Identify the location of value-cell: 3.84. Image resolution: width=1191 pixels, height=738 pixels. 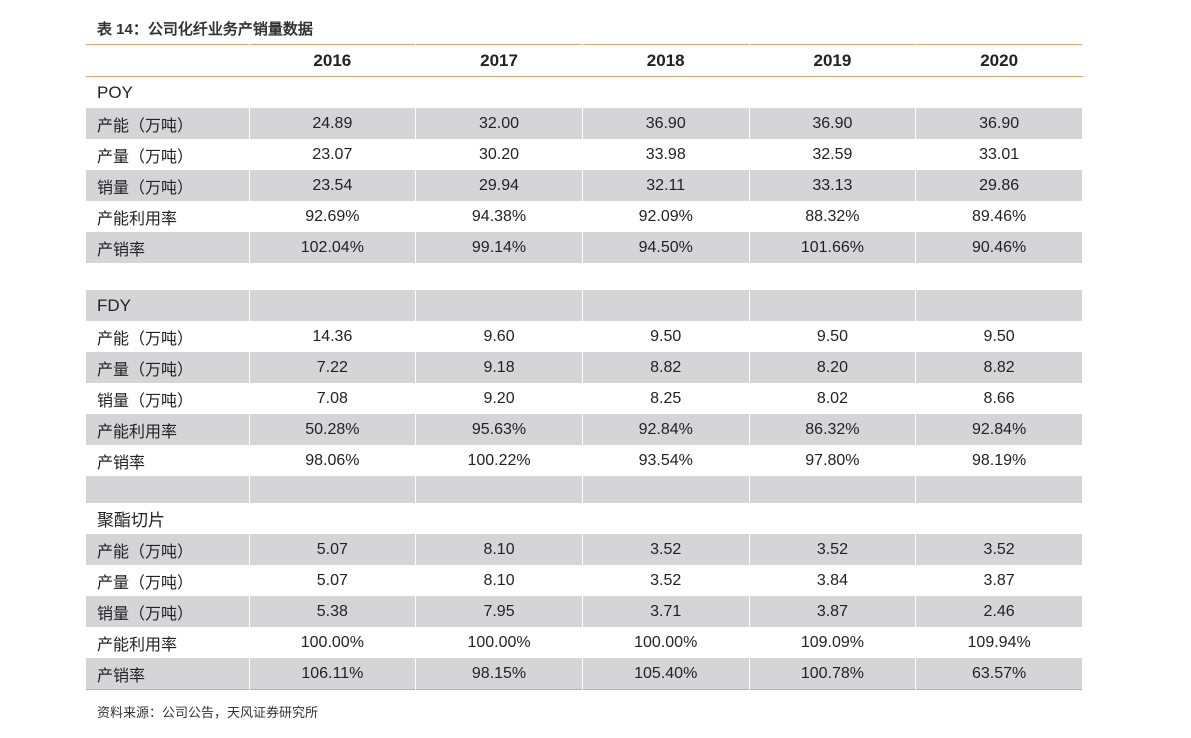
(833, 580).